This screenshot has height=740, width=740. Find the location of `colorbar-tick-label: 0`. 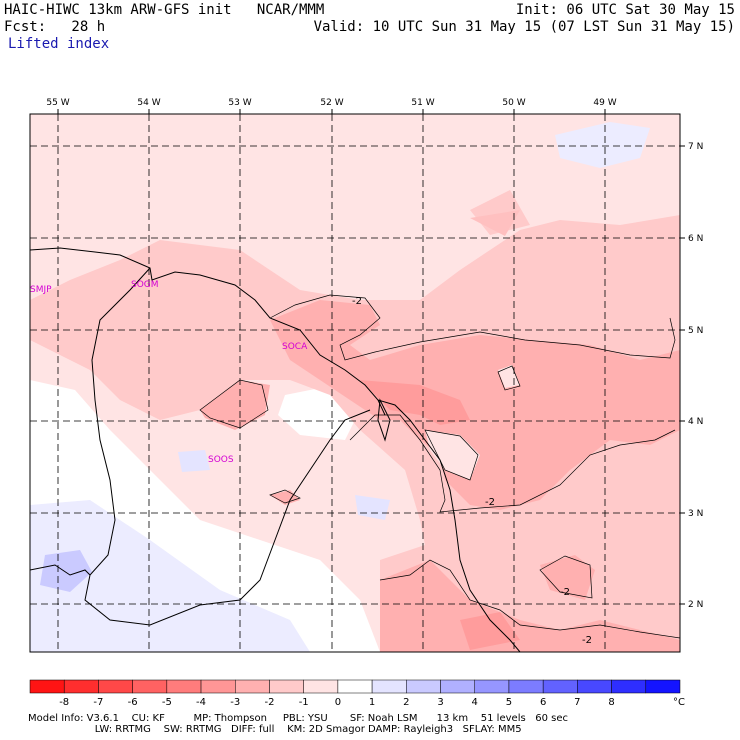

colorbar-tick-label: 0 is located at coordinates (338, 702).